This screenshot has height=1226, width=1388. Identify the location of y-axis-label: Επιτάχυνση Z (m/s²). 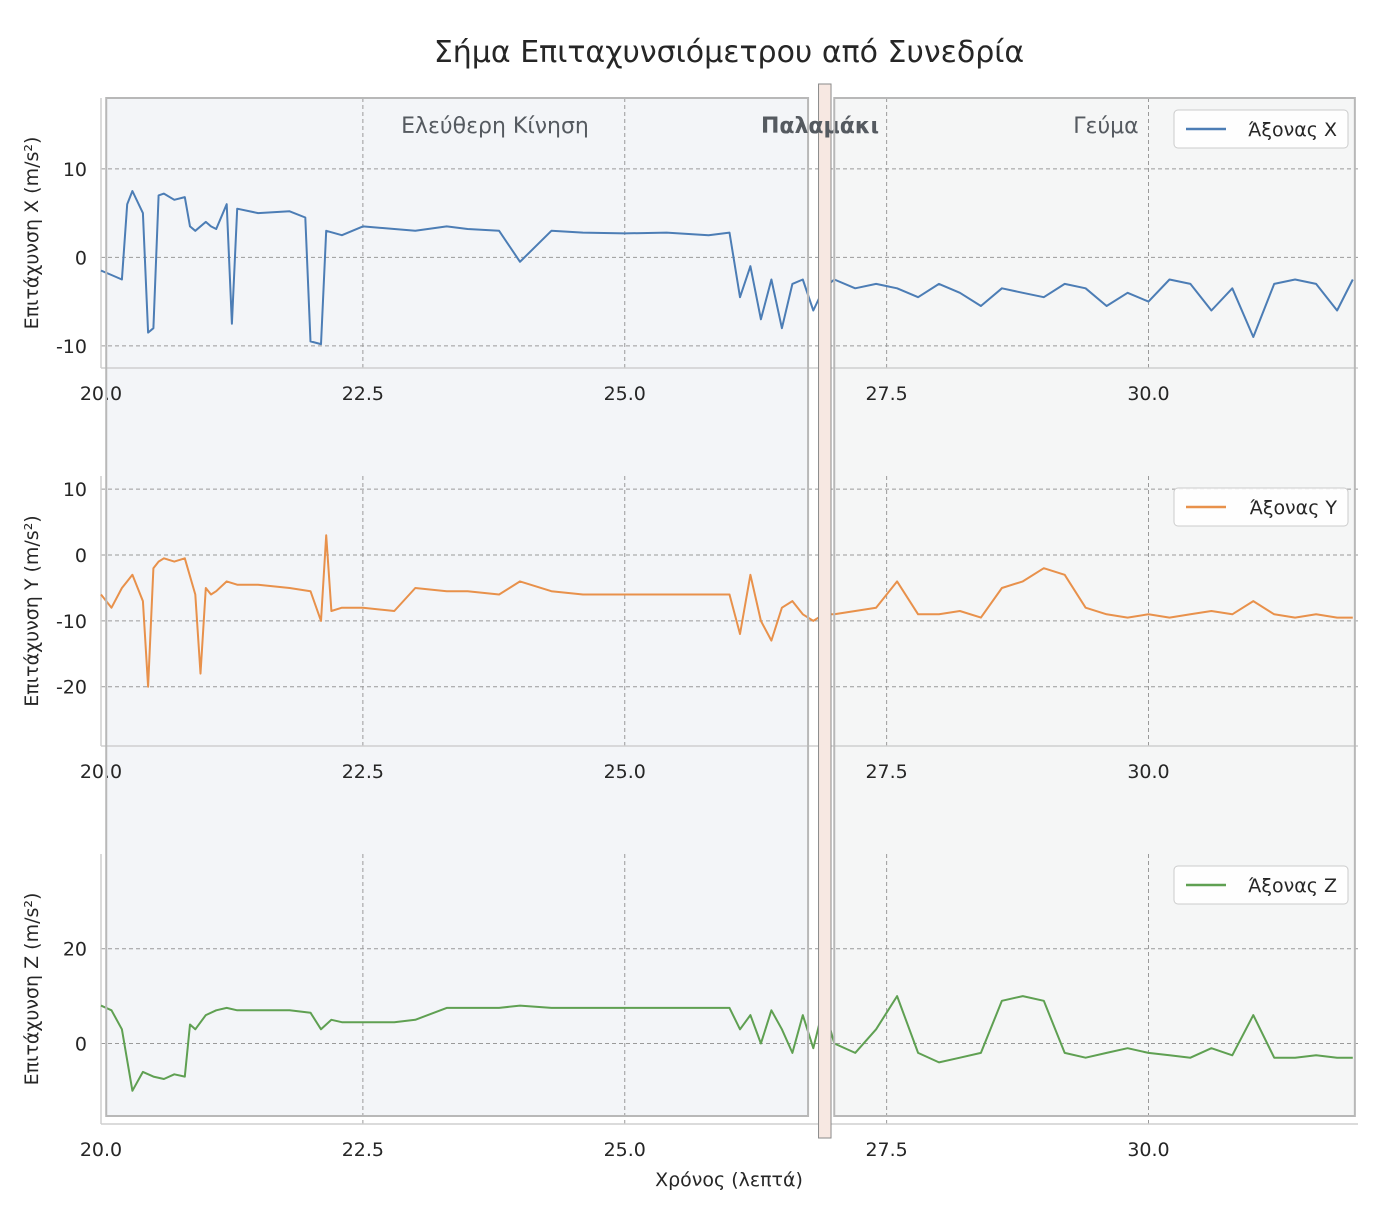
(32, 989).